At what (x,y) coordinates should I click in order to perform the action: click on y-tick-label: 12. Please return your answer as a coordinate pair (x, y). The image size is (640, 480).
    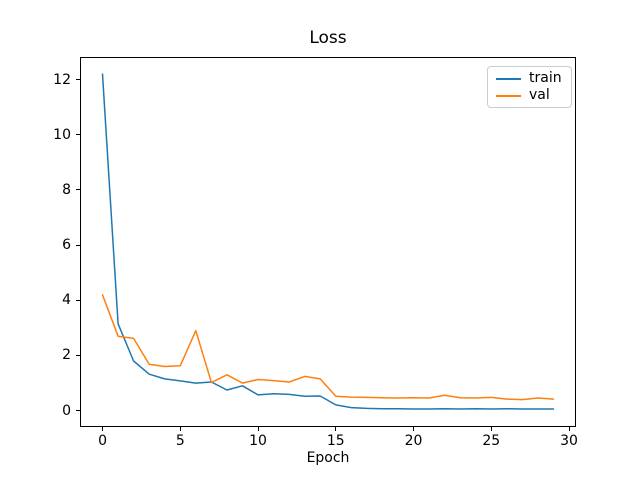
    Looking at the image, I should click on (62, 79).